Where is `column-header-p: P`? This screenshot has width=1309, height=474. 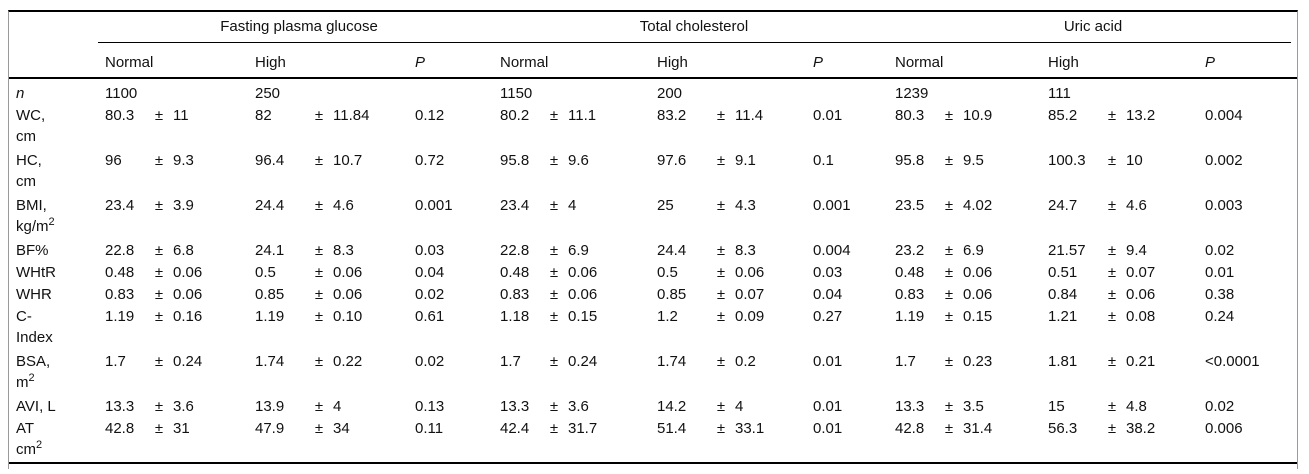
column-header-p: P is located at coordinates (818, 62).